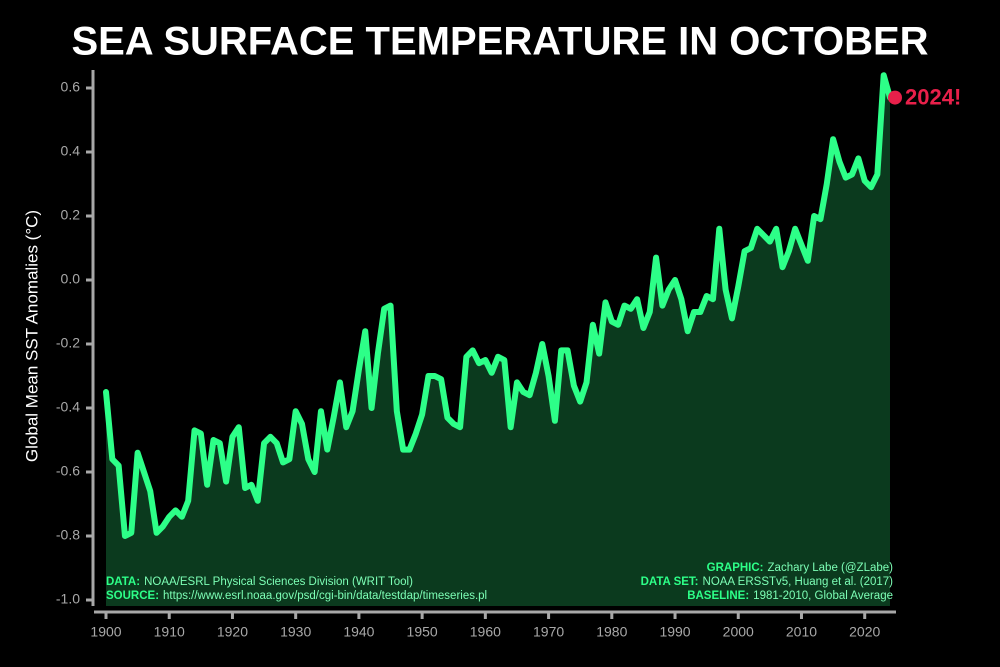 The width and height of the screenshot is (1000, 667). Describe the element at coordinates (670, 582) in the screenshot. I see `footer-label: DATA SET:` at that location.